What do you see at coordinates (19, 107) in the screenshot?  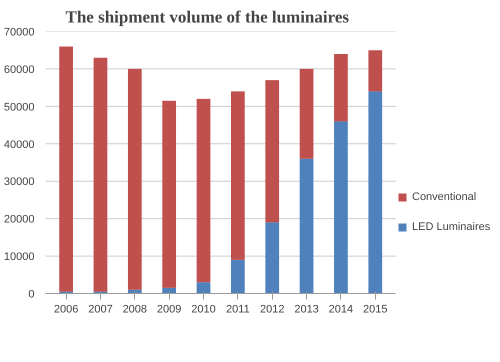 I see `y-tick-label: 50000` at bounding box center [19, 107].